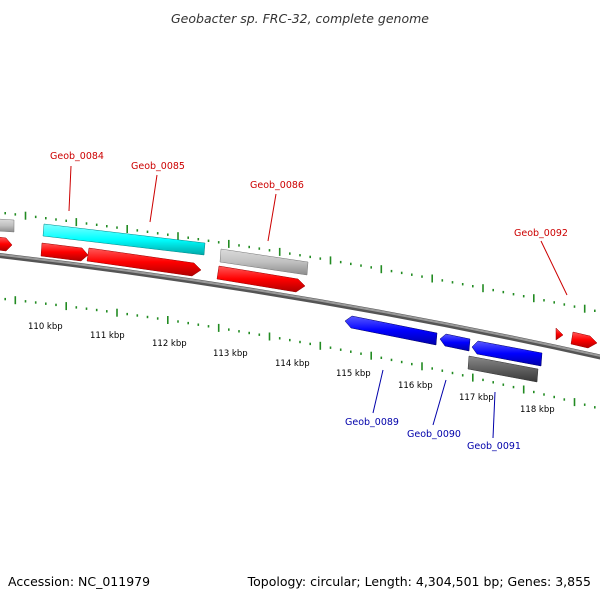  Describe the element at coordinates (158, 166) in the screenshot. I see `label-geob-0085: Geob_0085` at that location.